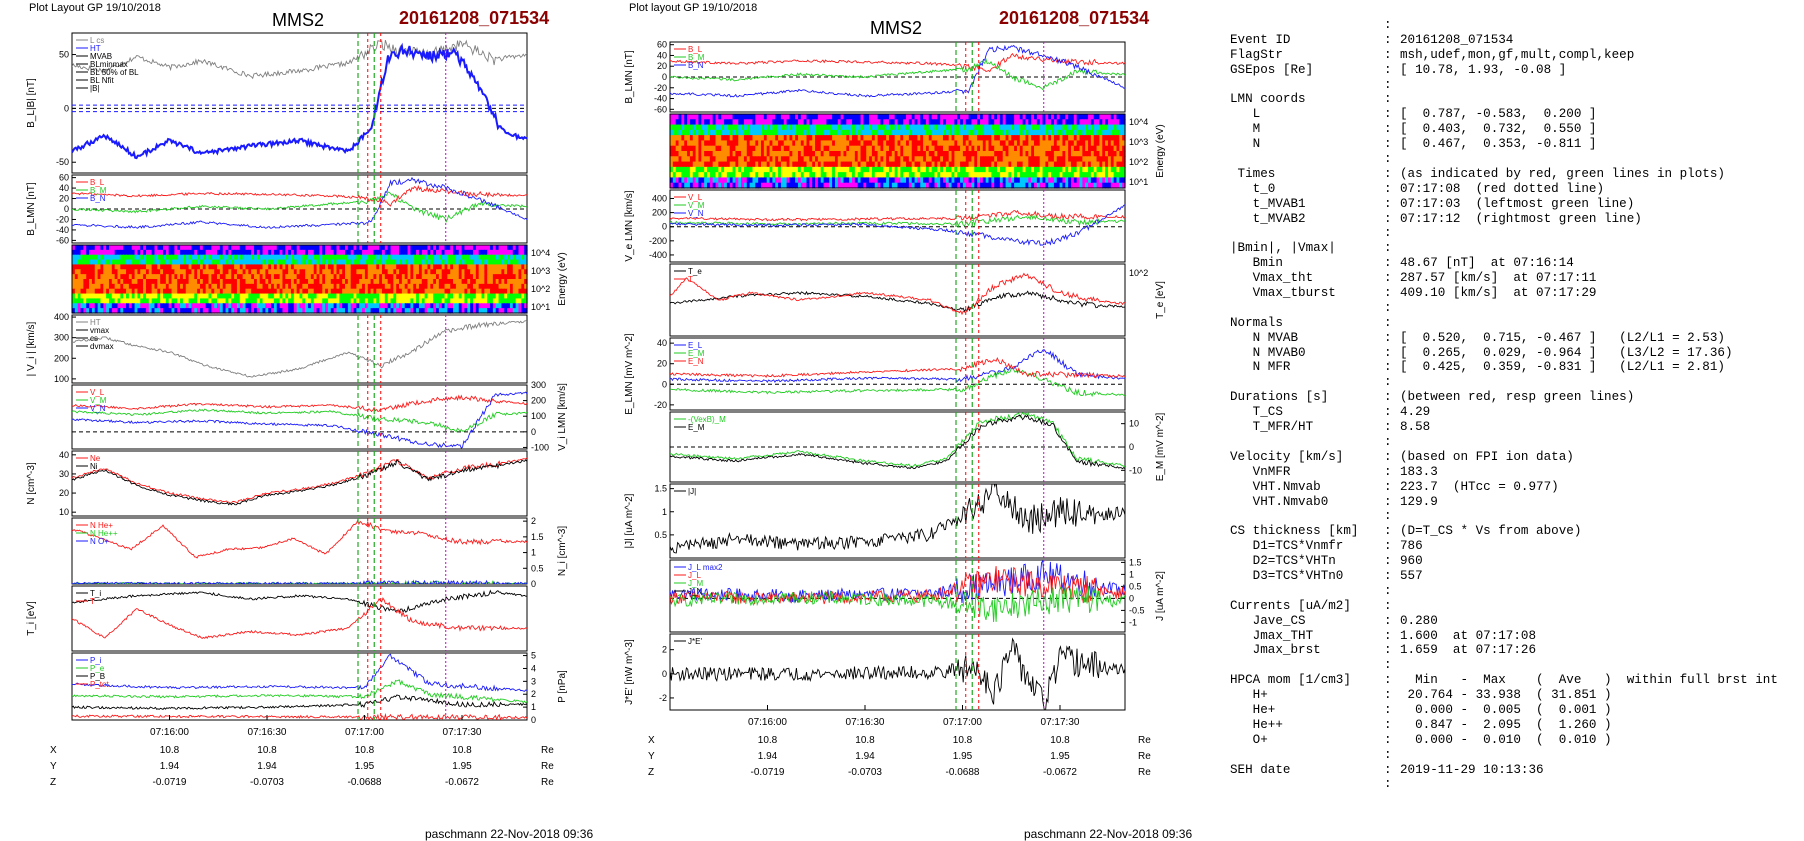 The width and height of the screenshot is (1804, 841). What do you see at coordinates (695, 197) in the screenshot?
I see `legend-label: V_L` at bounding box center [695, 197].